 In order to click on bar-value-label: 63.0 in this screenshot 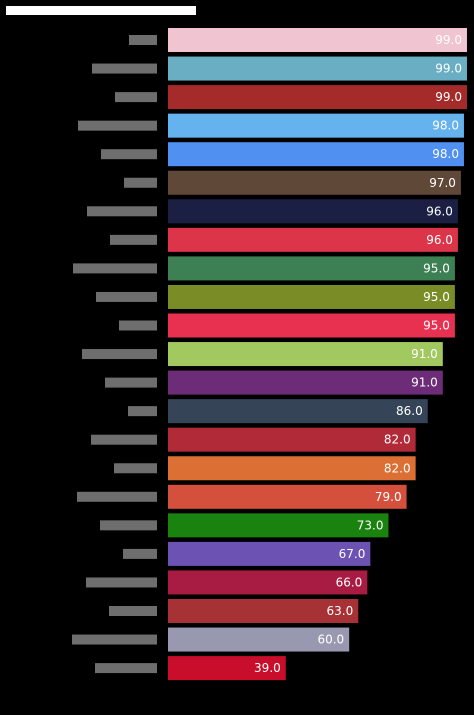, I will do `click(340, 611)`.